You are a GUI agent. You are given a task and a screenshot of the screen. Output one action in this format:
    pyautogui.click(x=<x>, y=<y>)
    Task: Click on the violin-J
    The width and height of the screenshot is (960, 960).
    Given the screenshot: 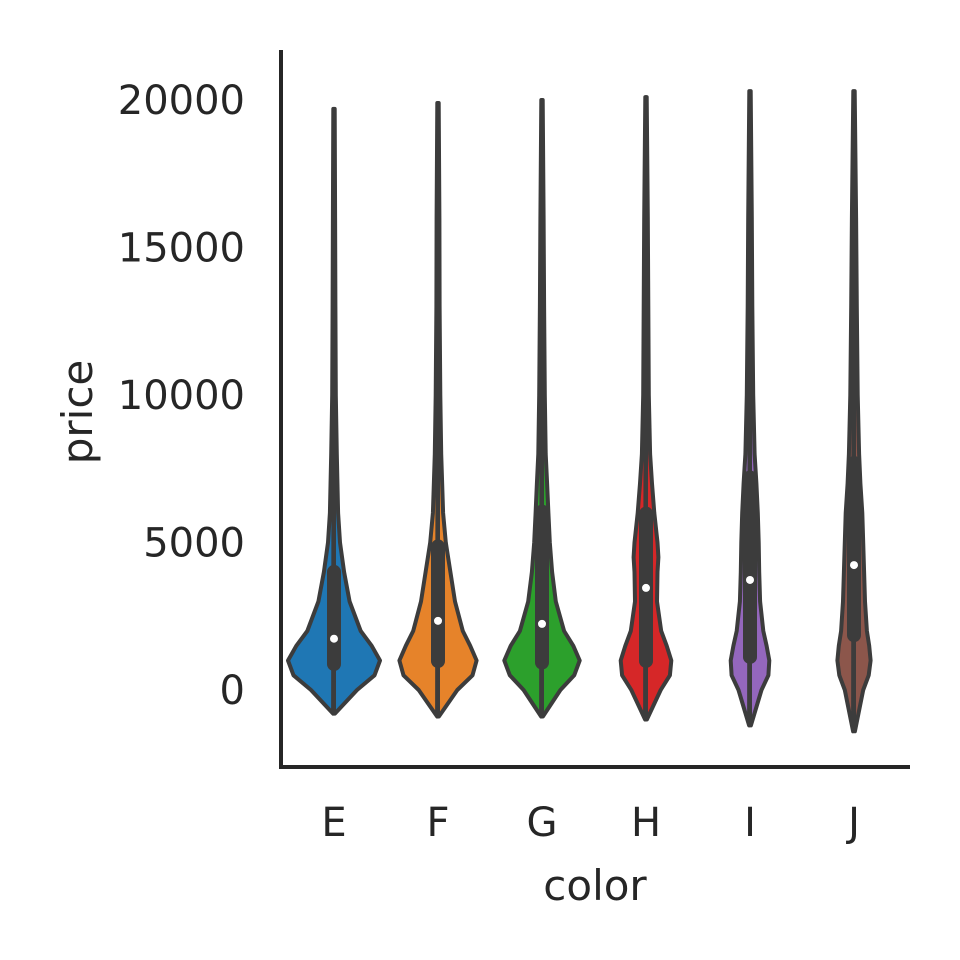 What is the action you would take?
    pyautogui.click(x=854, y=411)
    